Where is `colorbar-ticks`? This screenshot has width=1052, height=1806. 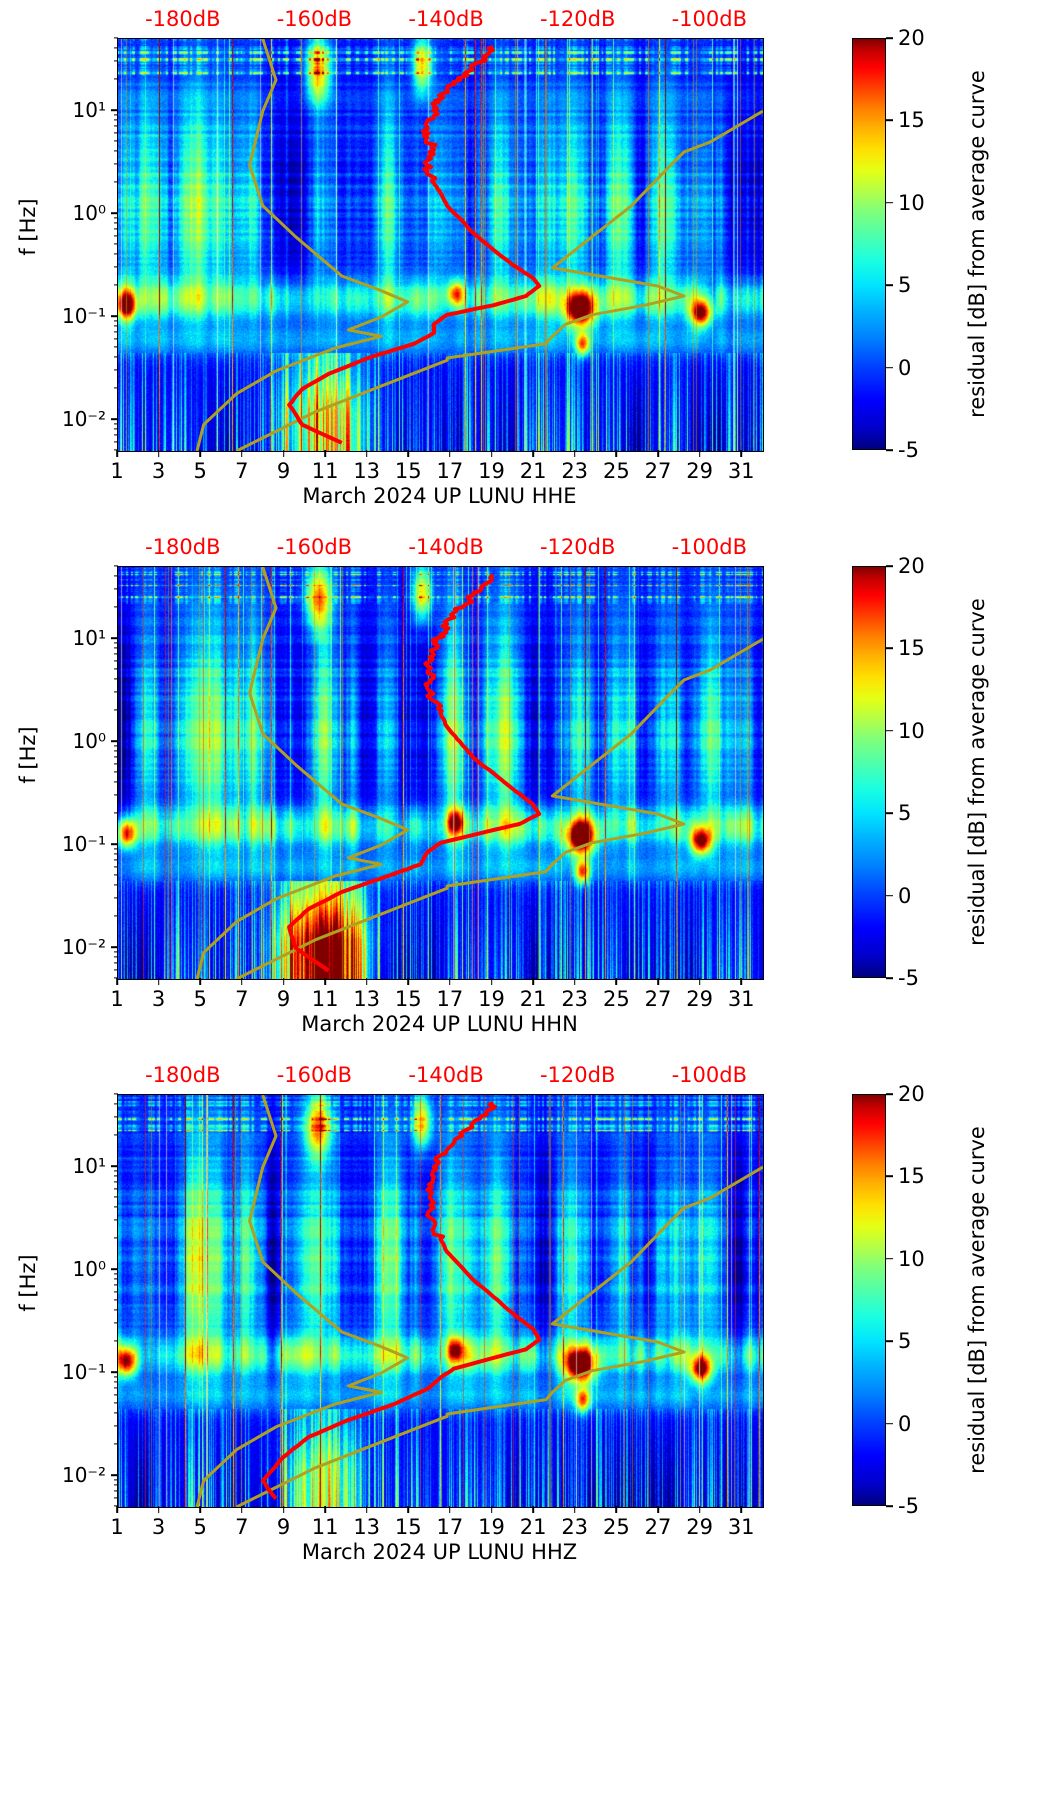 colorbar-ticks is located at coordinates (890, 772).